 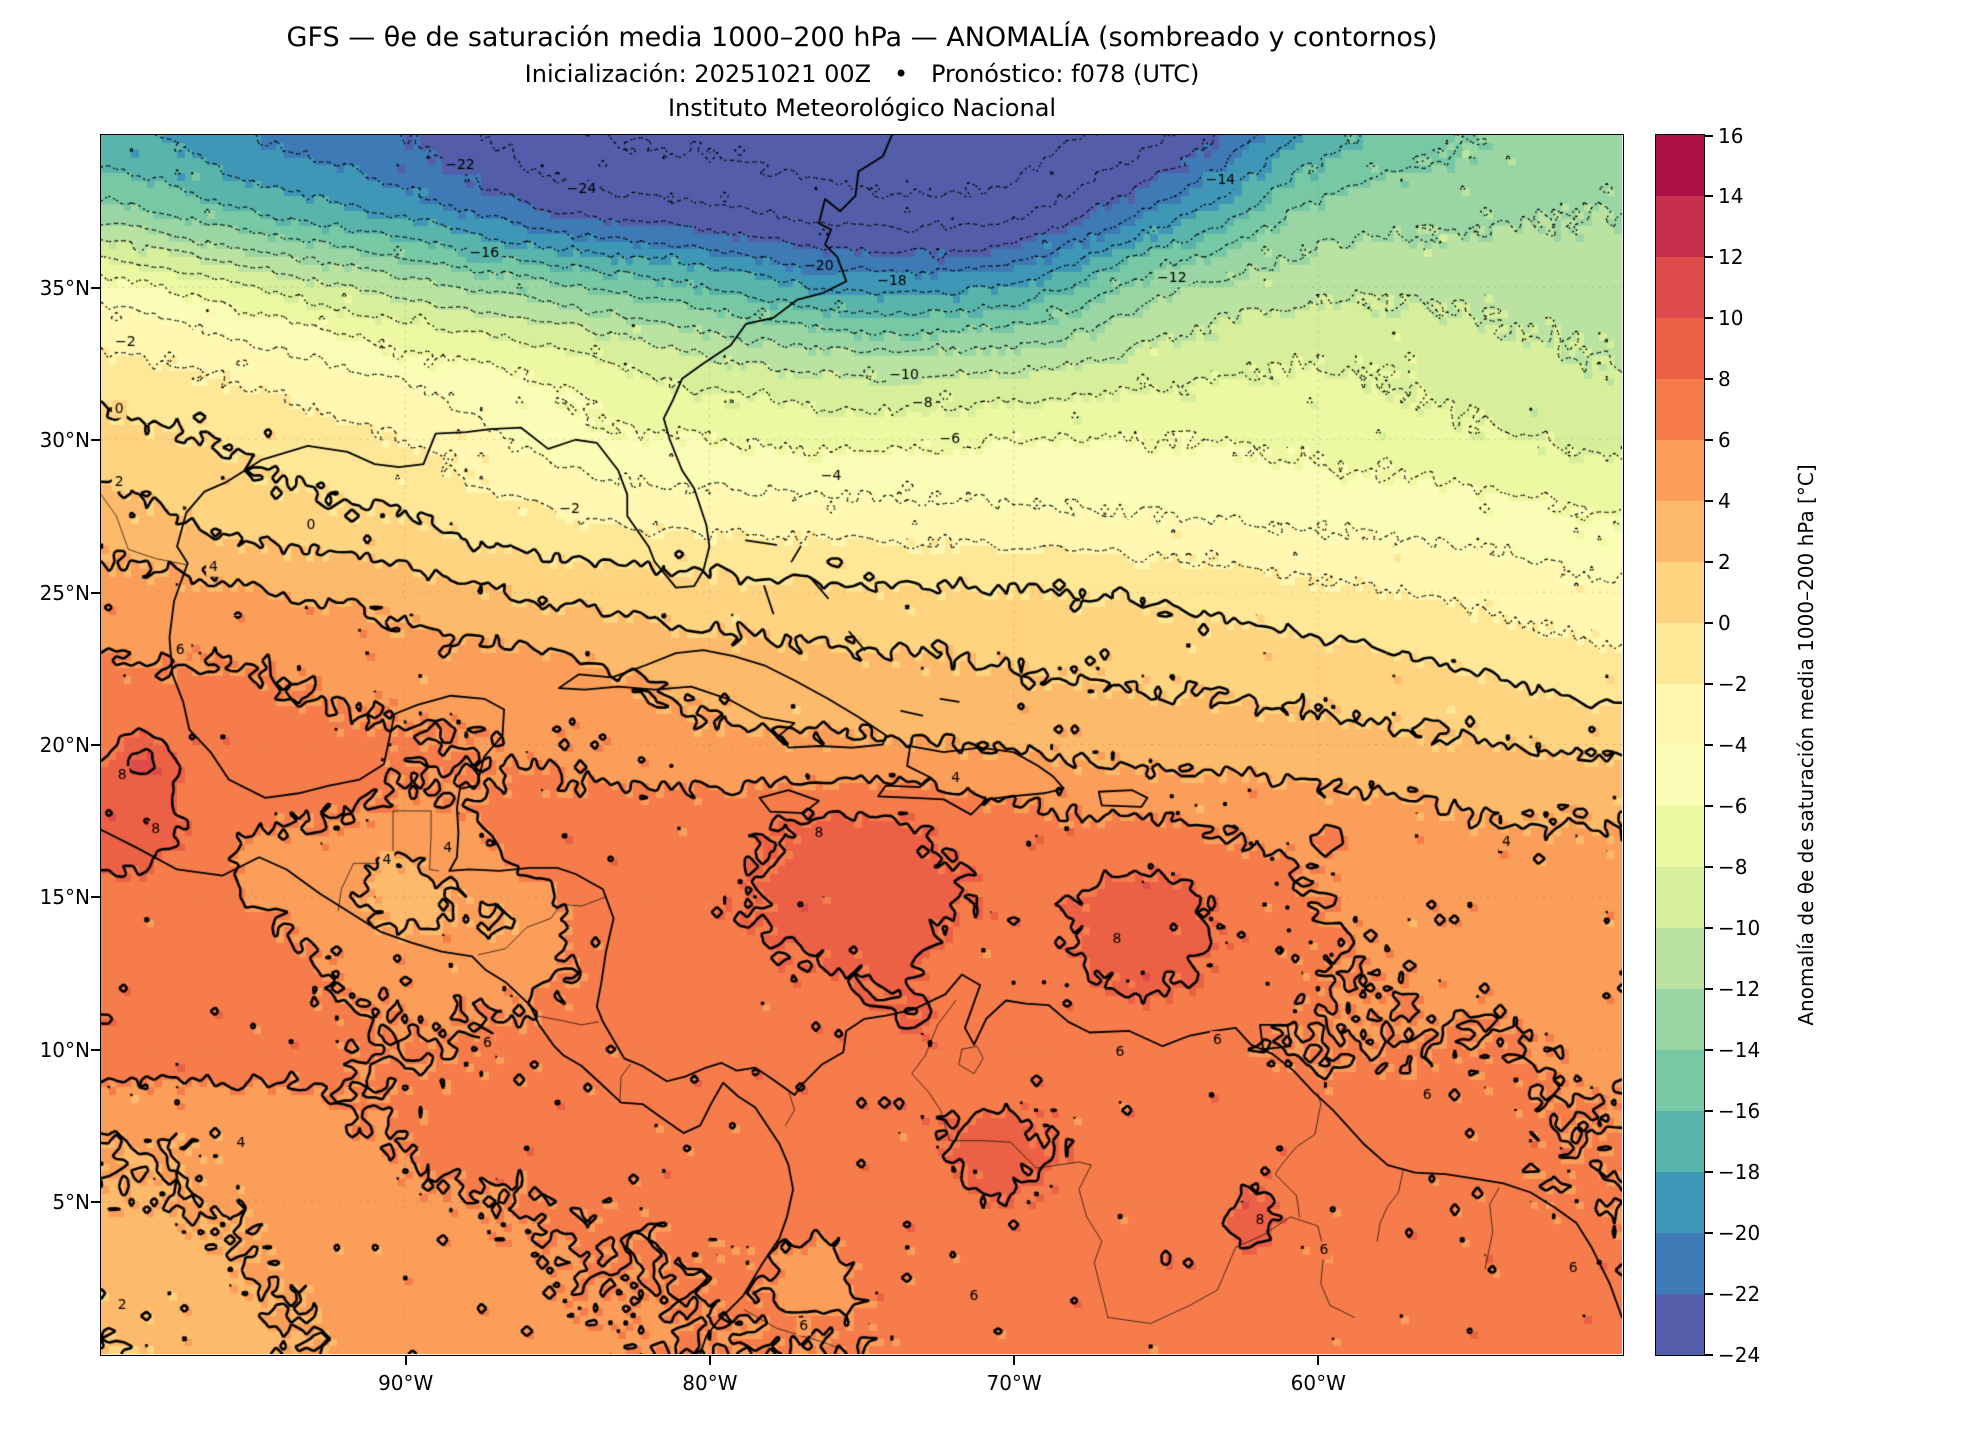 What do you see at coordinates (1739, 927) in the screenshot?
I see `colorbar-tick-label: −10` at bounding box center [1739, 927].